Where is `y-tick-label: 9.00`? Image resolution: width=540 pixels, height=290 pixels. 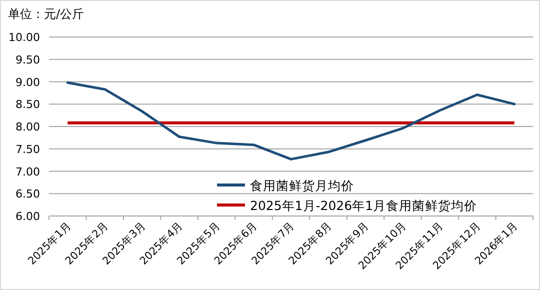 y-tick-label: 9.00 is located at coordinates (28, 82).